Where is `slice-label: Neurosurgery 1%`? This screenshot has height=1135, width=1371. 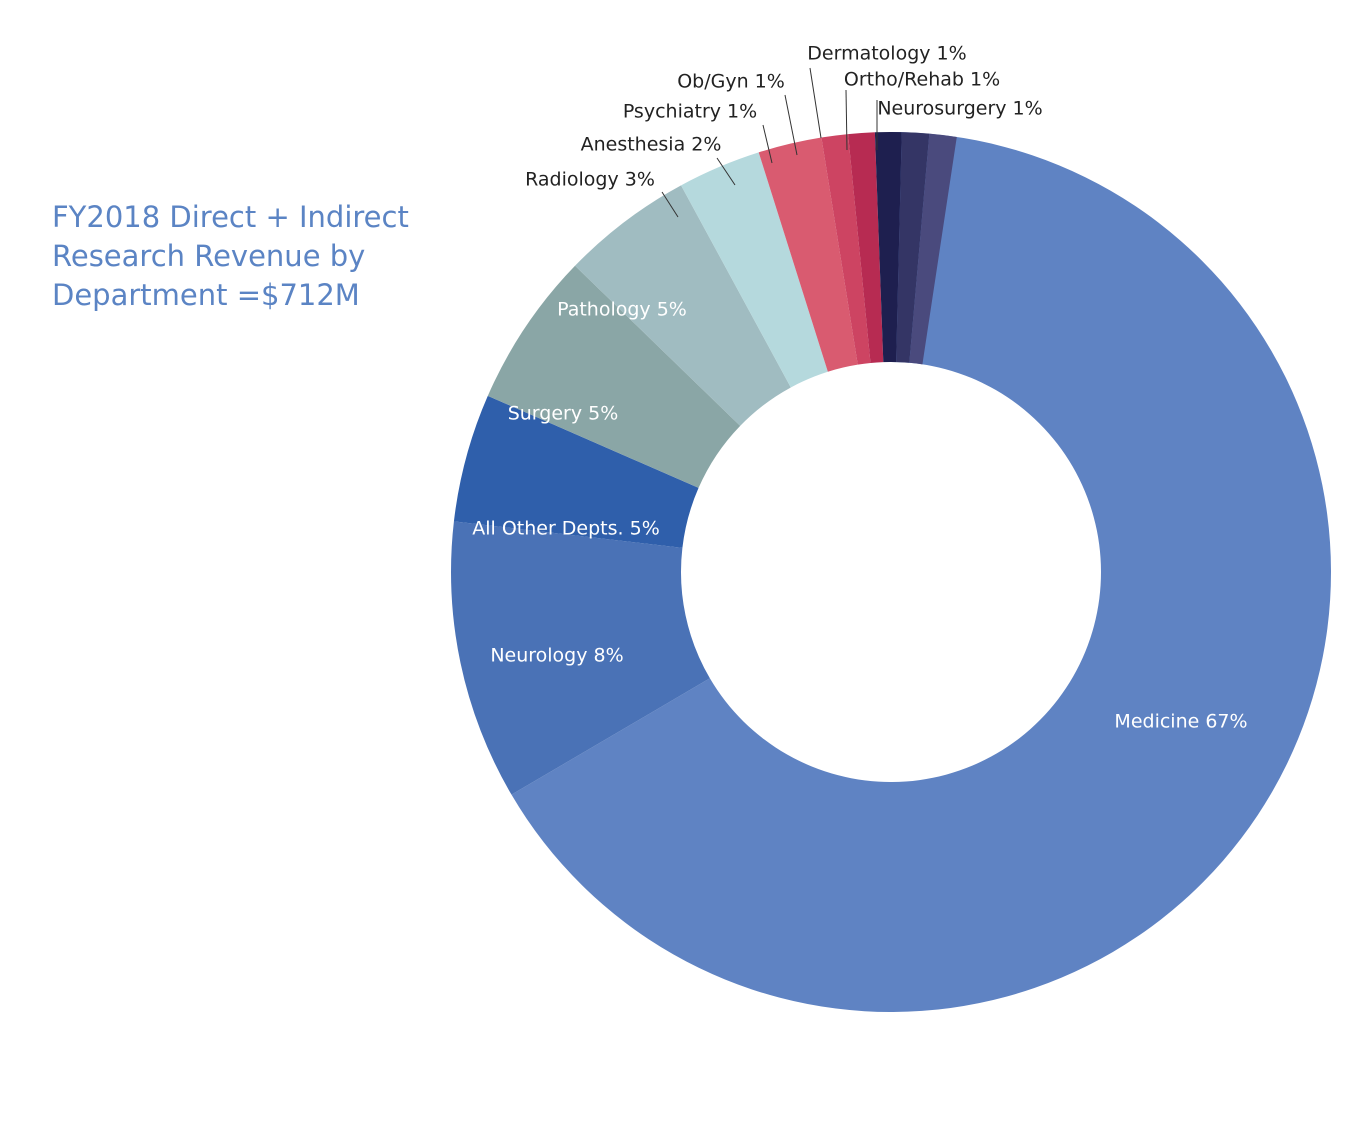
slice-label: Neurosurgery 1% is located at coordinates (959, 109).